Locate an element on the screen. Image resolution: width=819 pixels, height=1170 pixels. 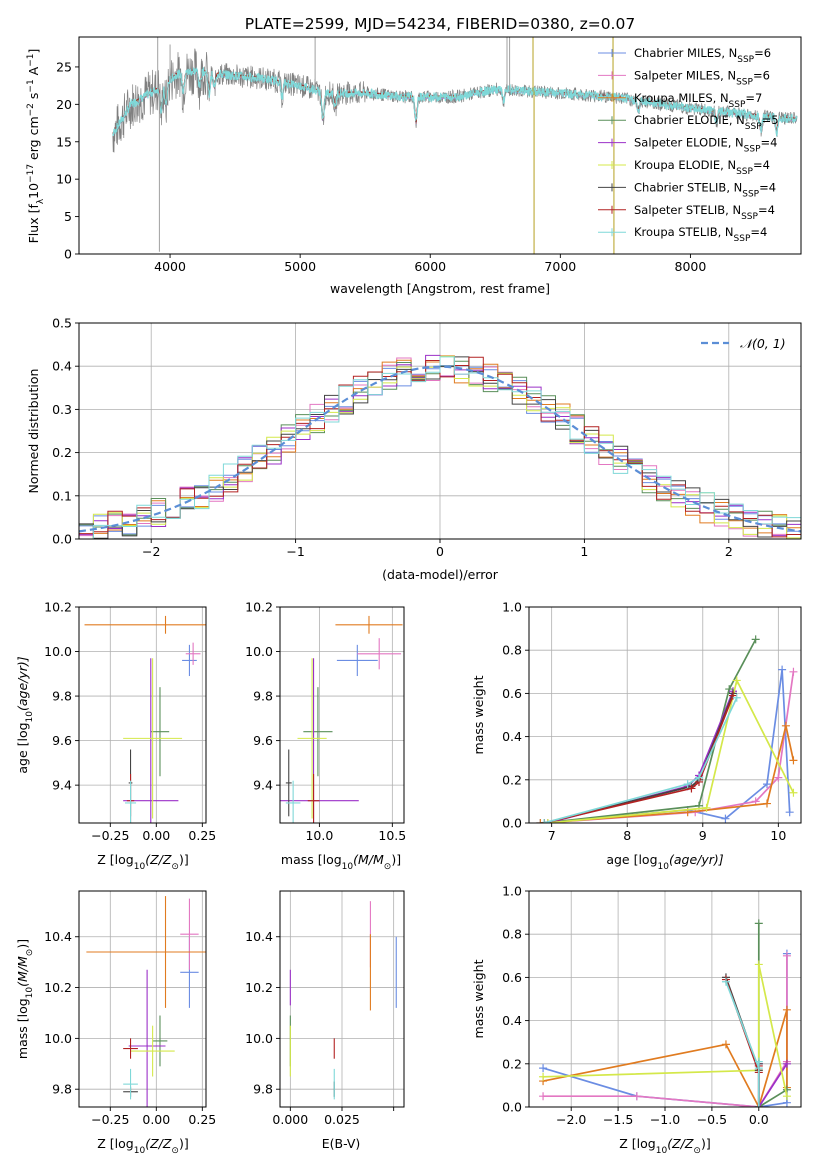
x-tick-label: −2.0 is located at coordinates (571, 1119).